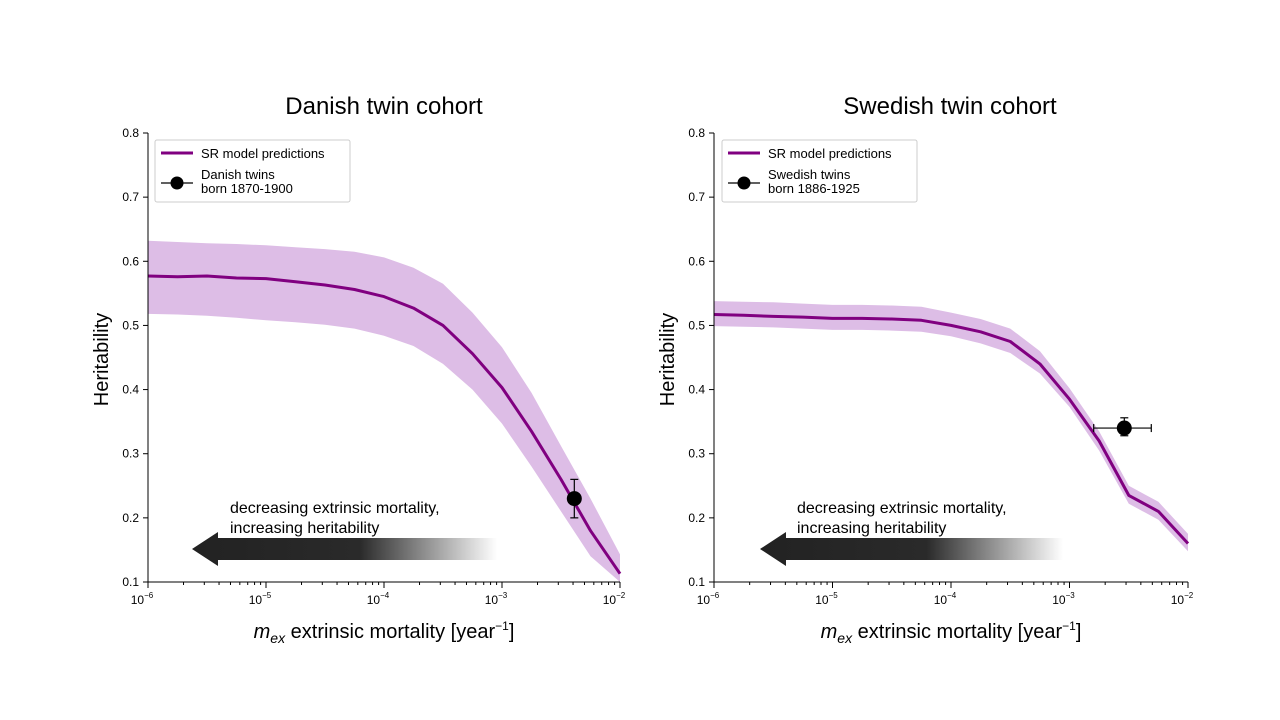  Describe the element at coordinates (247, 188) in the screenshot. I see `legend-observation-label: born 1870-1900` at that location.